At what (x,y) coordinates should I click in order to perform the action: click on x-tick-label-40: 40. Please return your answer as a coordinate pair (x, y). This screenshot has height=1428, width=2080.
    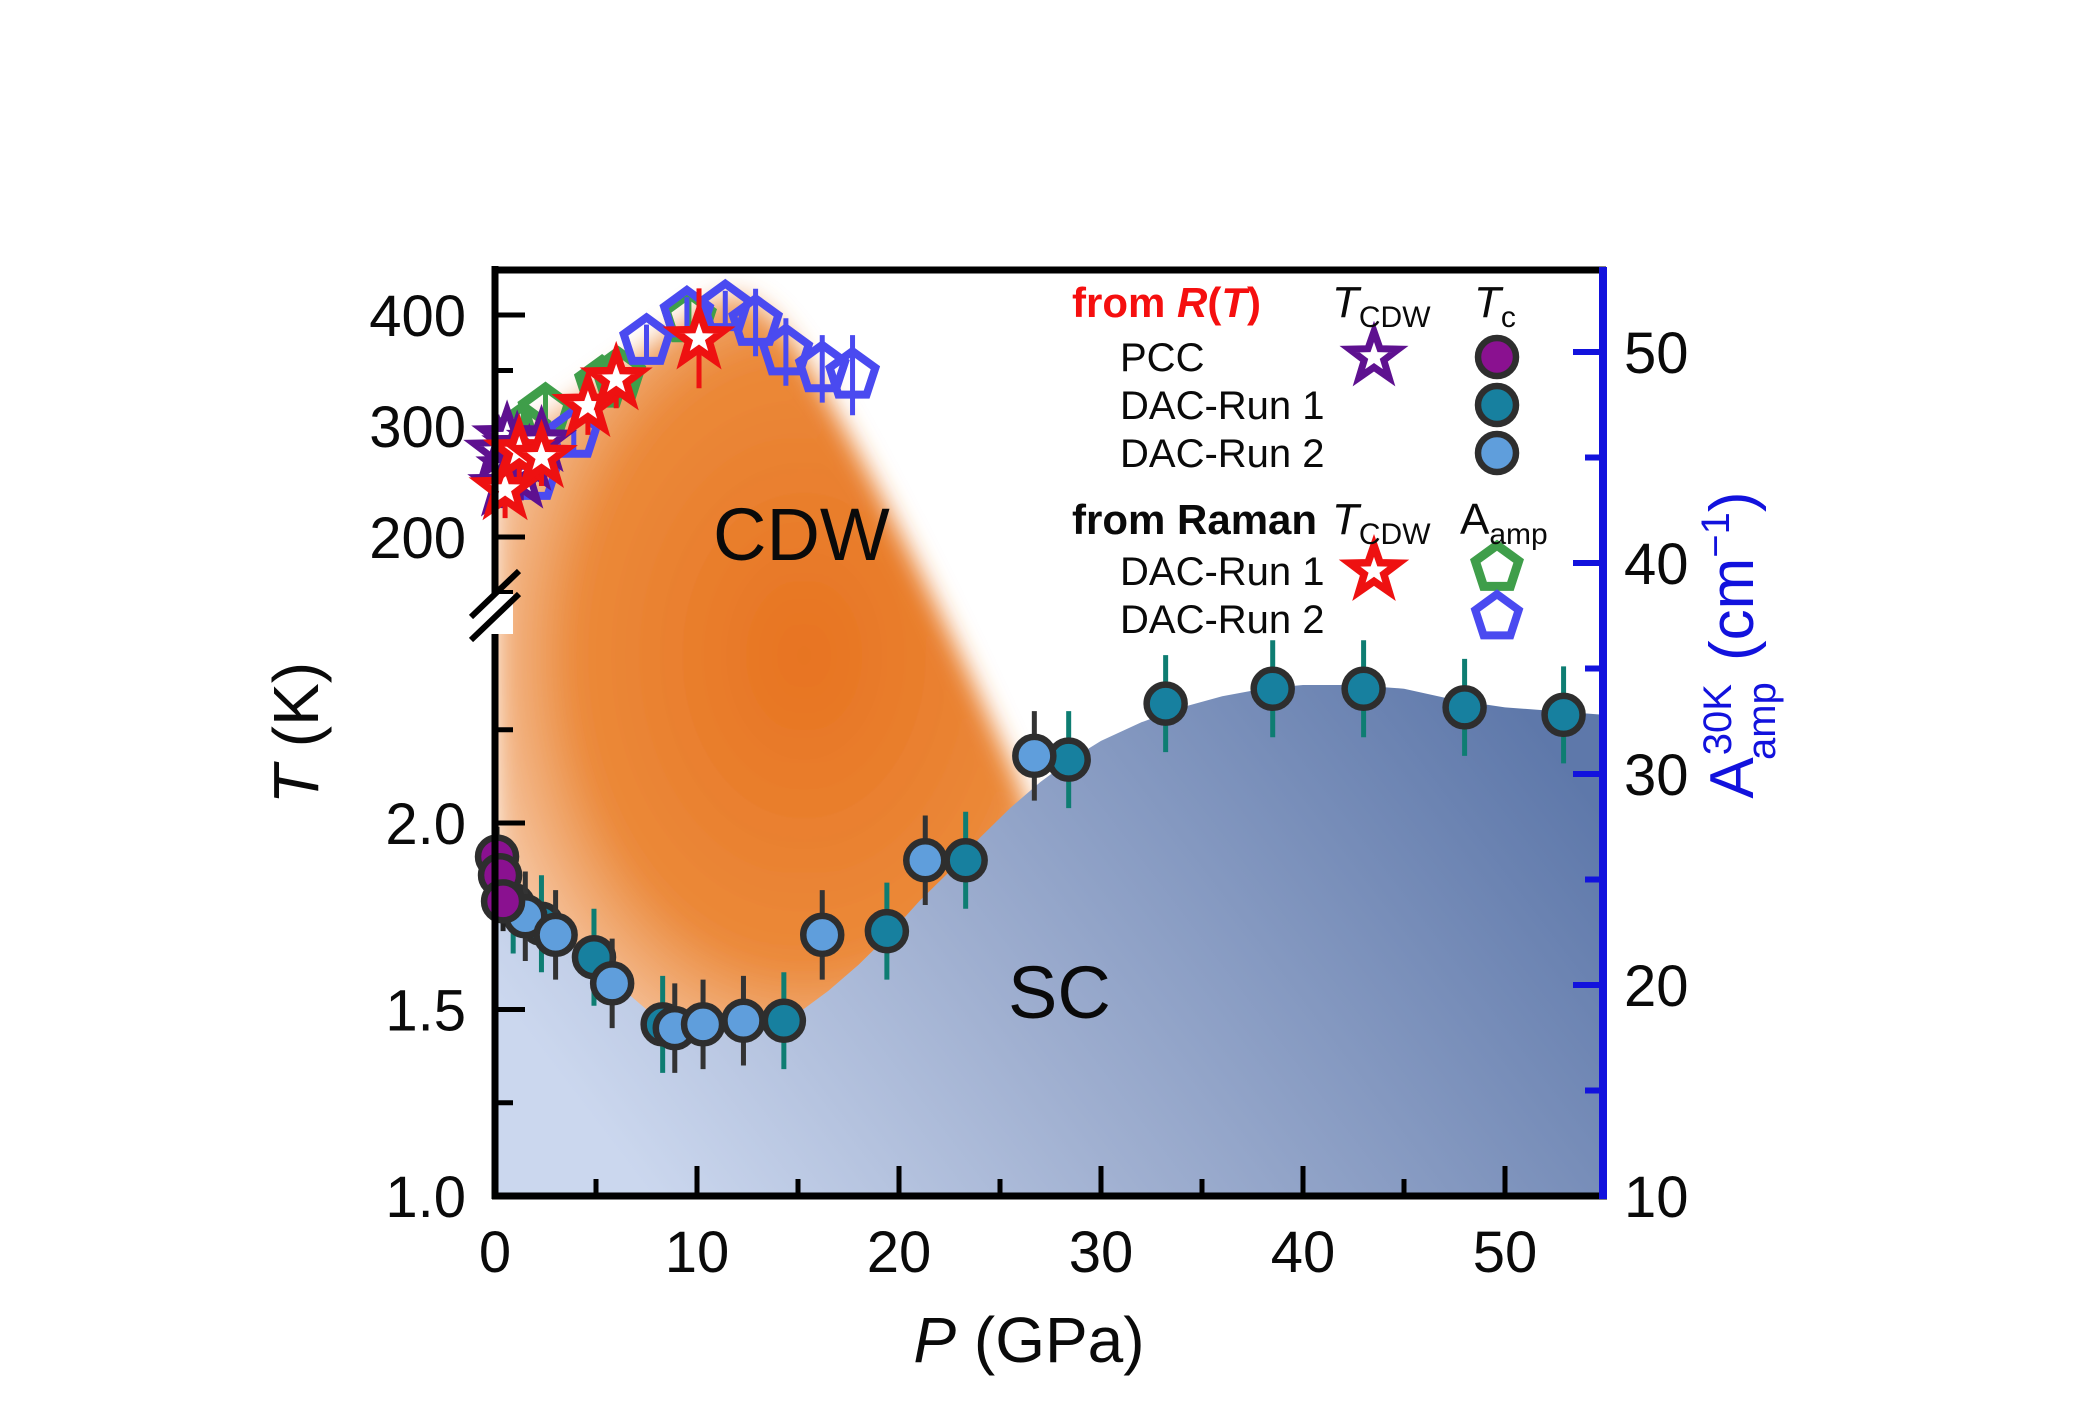
    Looking at the image, I should click on (1303, 1252).